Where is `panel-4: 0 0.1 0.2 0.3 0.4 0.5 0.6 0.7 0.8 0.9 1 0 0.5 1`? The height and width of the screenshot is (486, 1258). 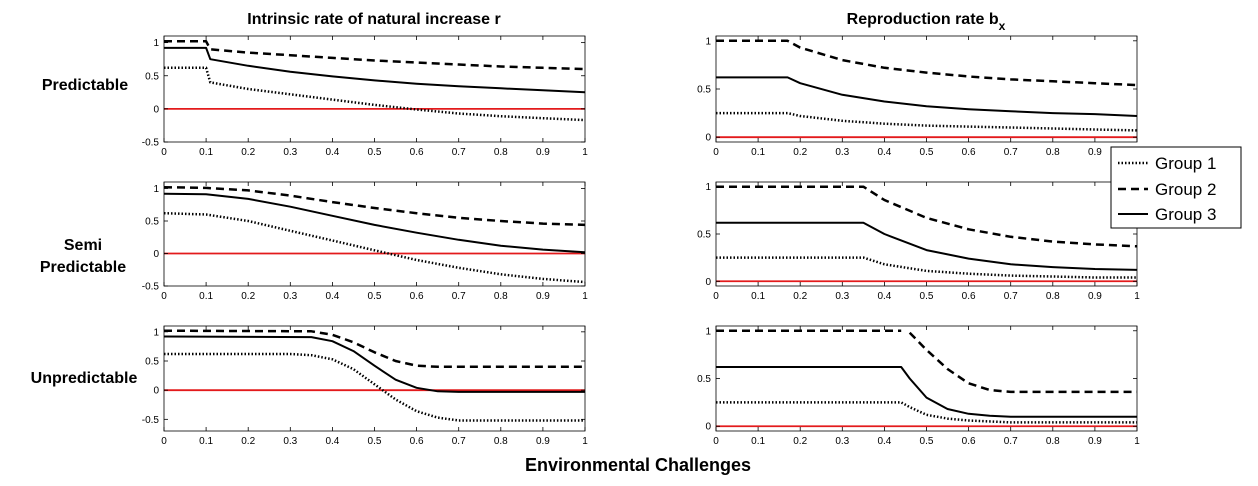
panel-4: 0 0.1 0.2 0.3 0.4 0.5 0.6 0.7 0.8 0.9 1 0 0.5 1 is located at coordinates (918, 241).